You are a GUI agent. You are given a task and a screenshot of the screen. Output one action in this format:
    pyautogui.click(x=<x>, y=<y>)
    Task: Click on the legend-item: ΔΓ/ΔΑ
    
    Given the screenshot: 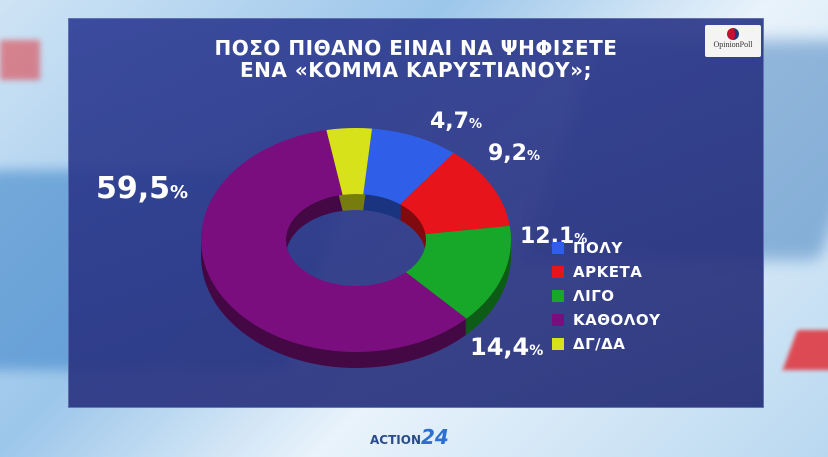 What is the action you would take?
    pyautogui.click(x=606, y=344)
    